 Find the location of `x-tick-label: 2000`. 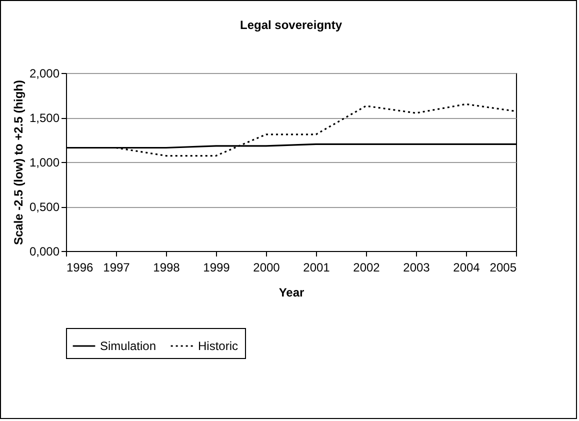

x-tick-label: 2000 is located at coordinates (266, 267).